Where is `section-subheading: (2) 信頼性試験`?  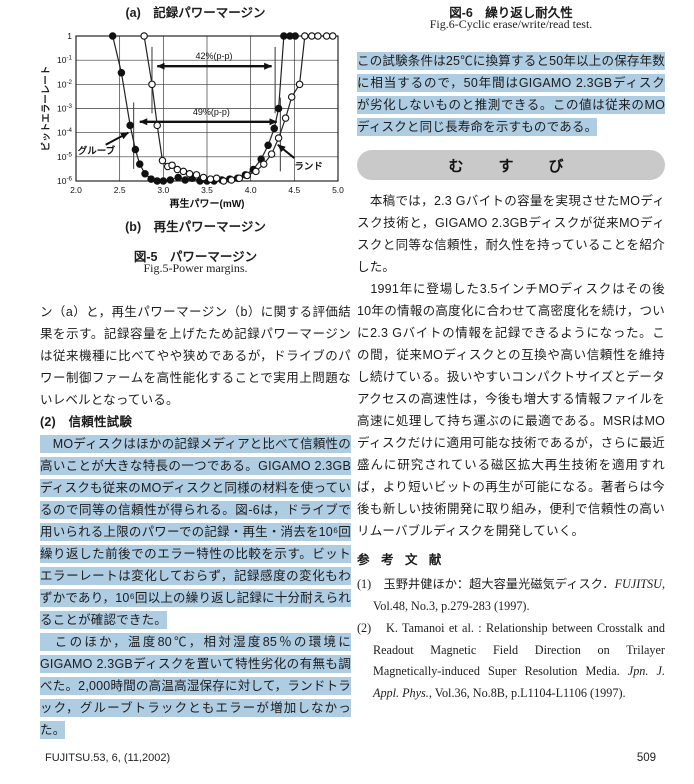 section-subheading: (2) 信頼性試験 is located at coordinates (86, 422).